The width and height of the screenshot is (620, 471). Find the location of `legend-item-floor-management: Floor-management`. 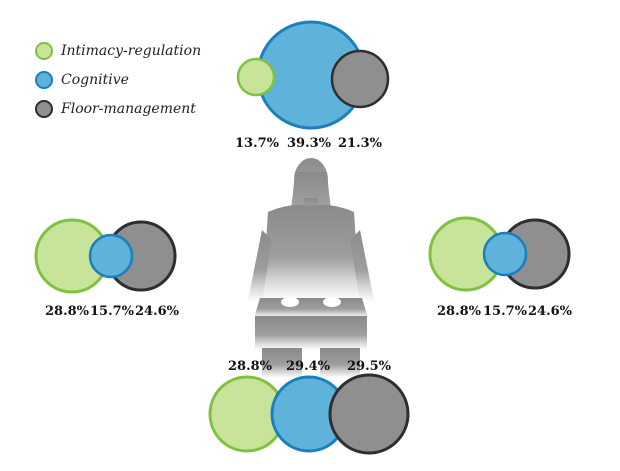

legend-item-floor-management: Floor-management is located at coordinates (118, 108).